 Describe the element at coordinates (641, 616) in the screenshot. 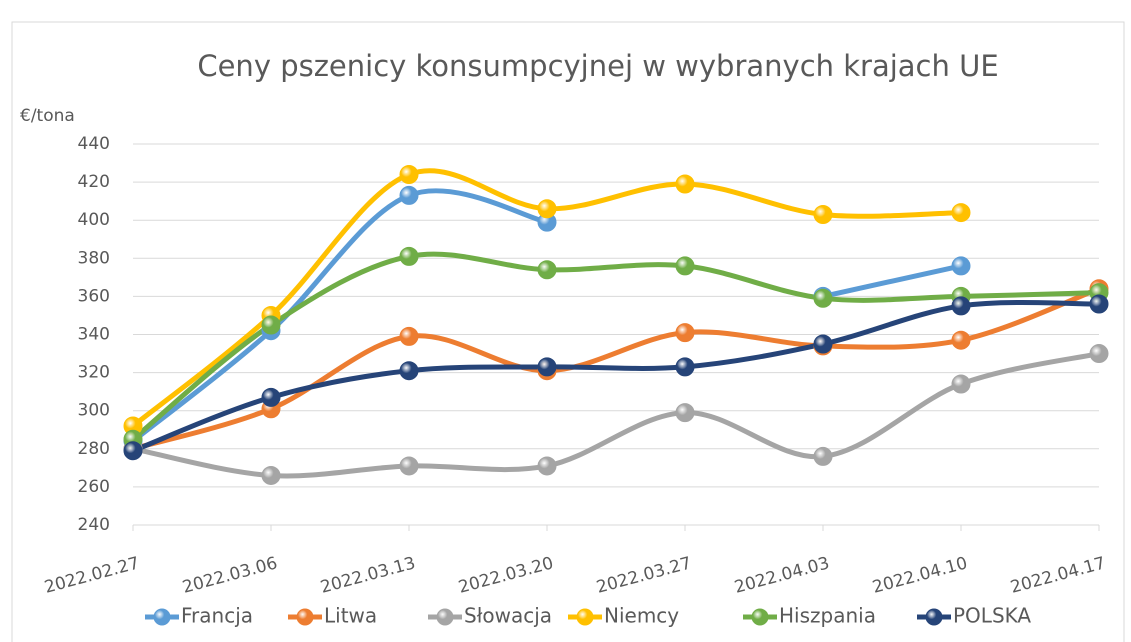

I see `legend-label: Niemcy` at that location.